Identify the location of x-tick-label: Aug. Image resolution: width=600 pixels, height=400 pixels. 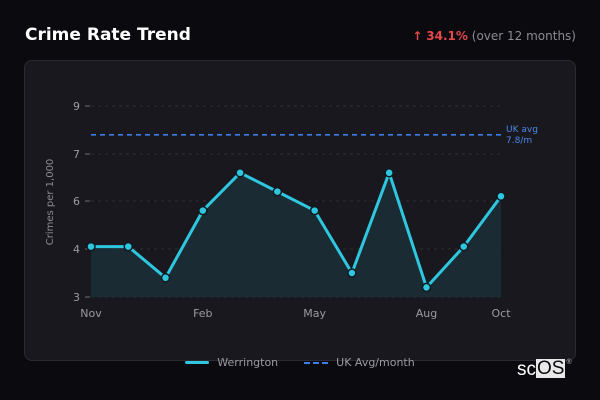
(426, 313).